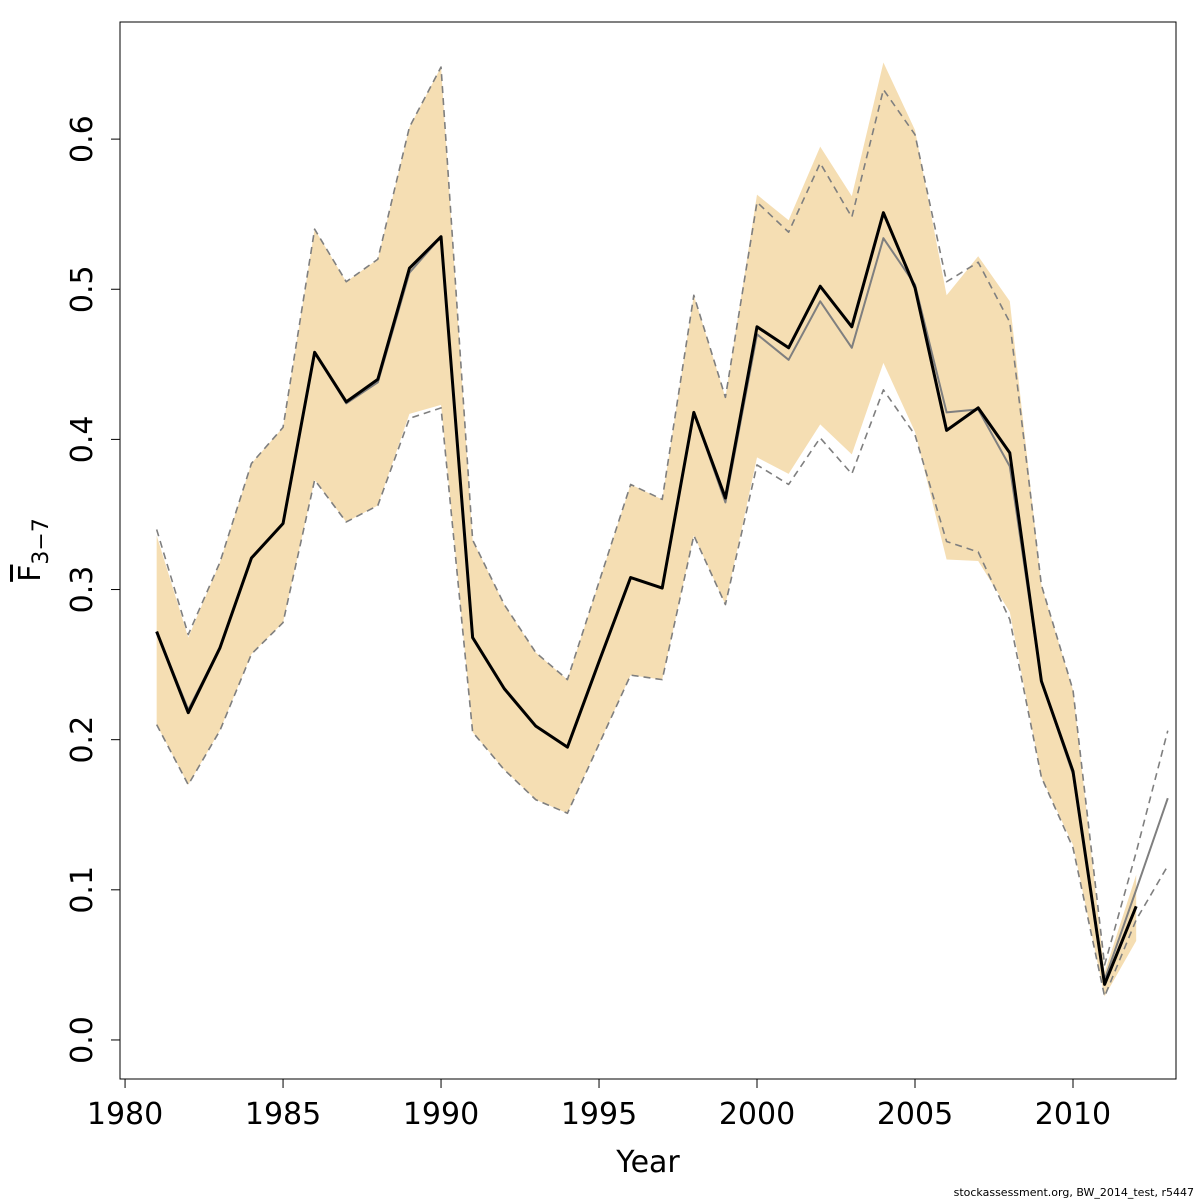 The width and height of the screenshot is (1200, 1200). Describe the element at coordinates (757, 1114) in the screenshot. I see `x-tick-label: 2000` at that location.